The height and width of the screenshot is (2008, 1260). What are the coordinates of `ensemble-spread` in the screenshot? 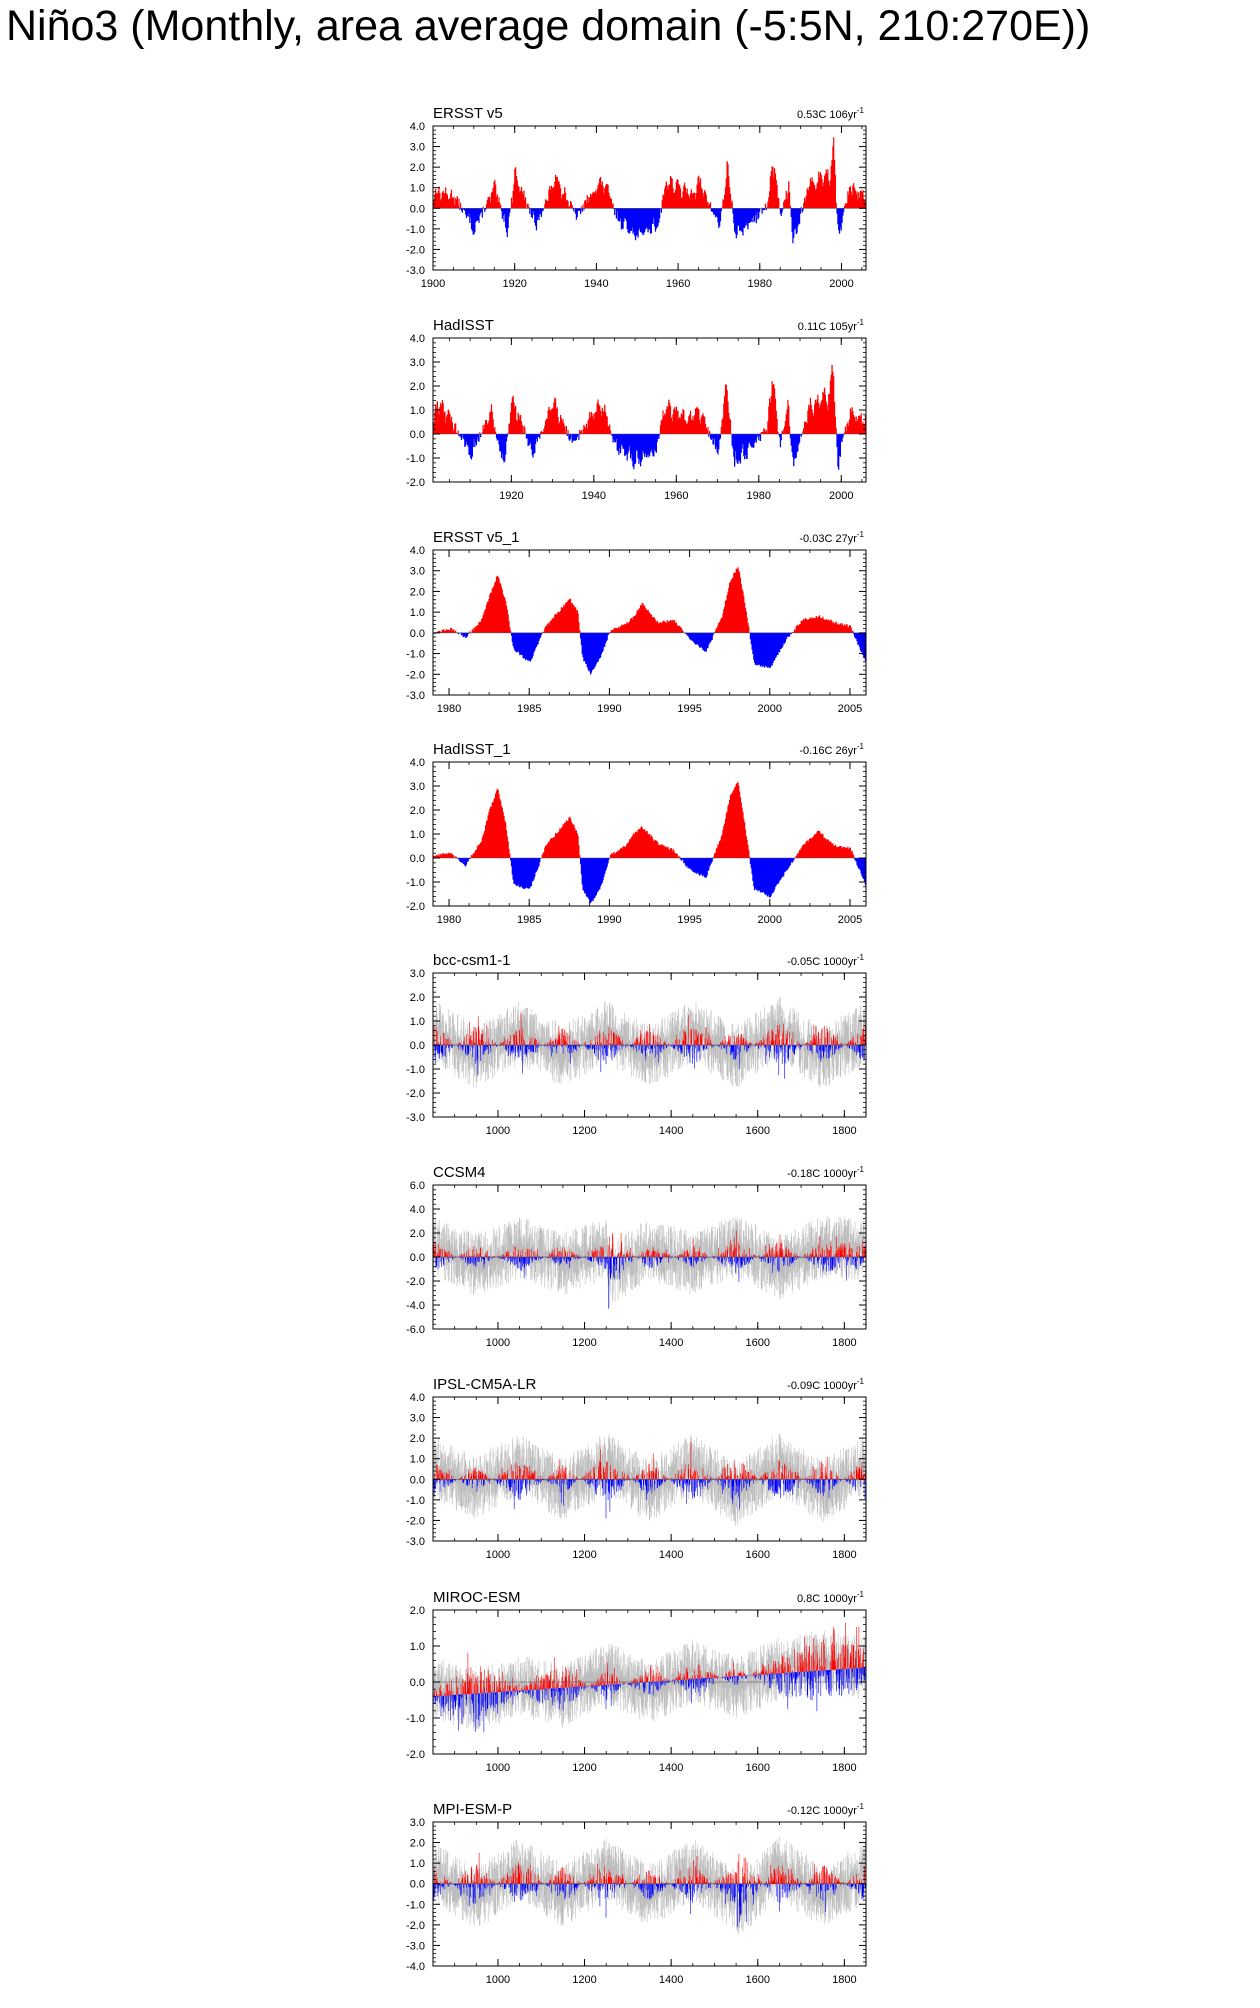 It's located at (649, 1680).